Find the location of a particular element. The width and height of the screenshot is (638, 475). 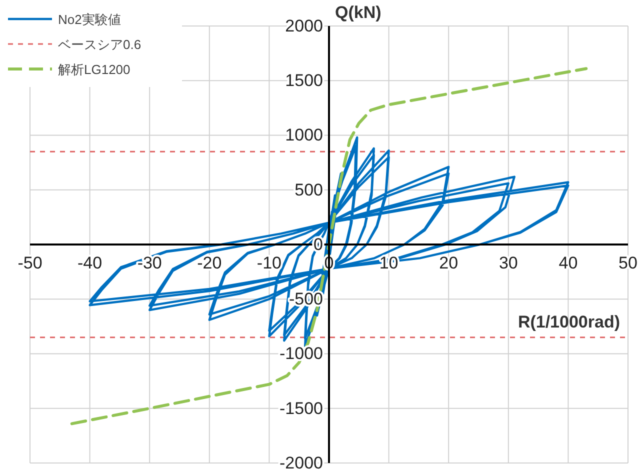

y-tick-label: 1000 is located at coordinates (304, 135).